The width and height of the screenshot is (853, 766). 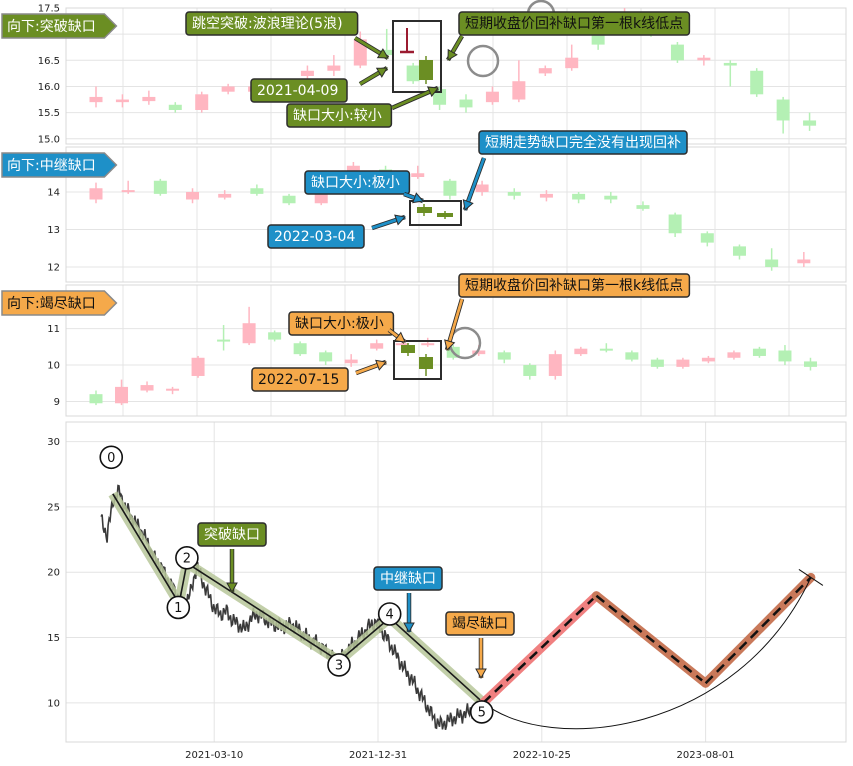 I want to click on low-point-tag-box, so click(x=574, y=285).